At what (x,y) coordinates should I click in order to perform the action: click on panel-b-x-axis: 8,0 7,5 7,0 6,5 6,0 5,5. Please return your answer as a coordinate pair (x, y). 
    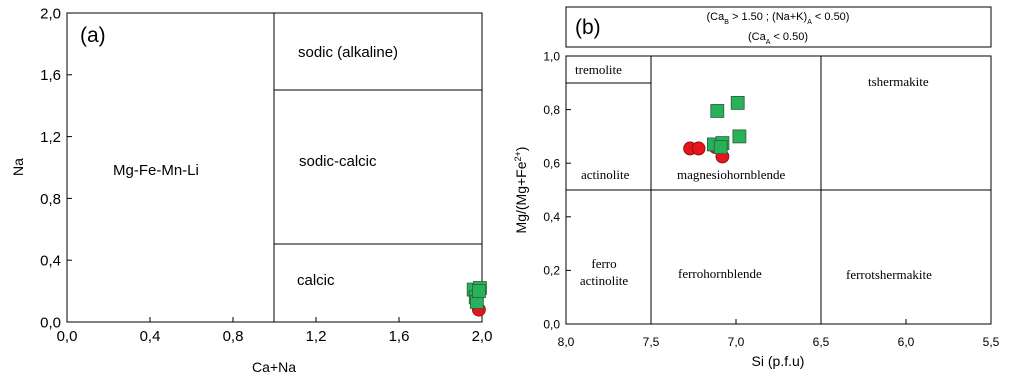
    Looking at the image, I should click on (779, 334).